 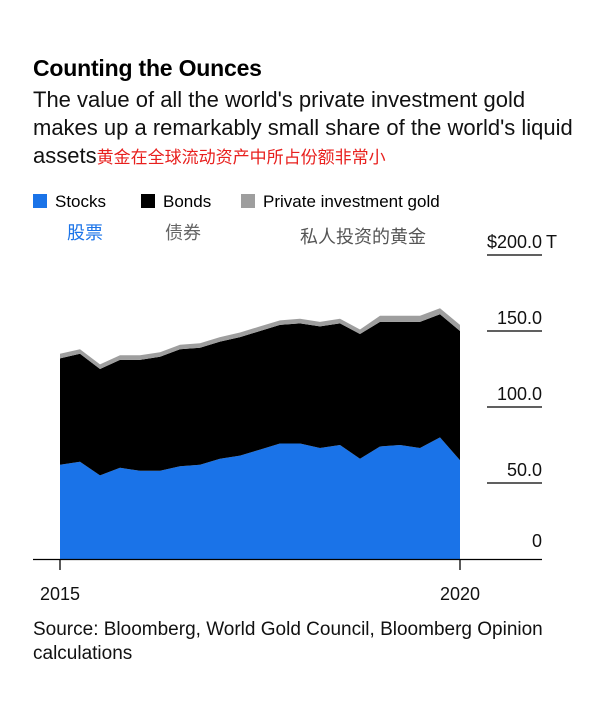 I want to click on stocks-swatch, so click(x=40, y=201).